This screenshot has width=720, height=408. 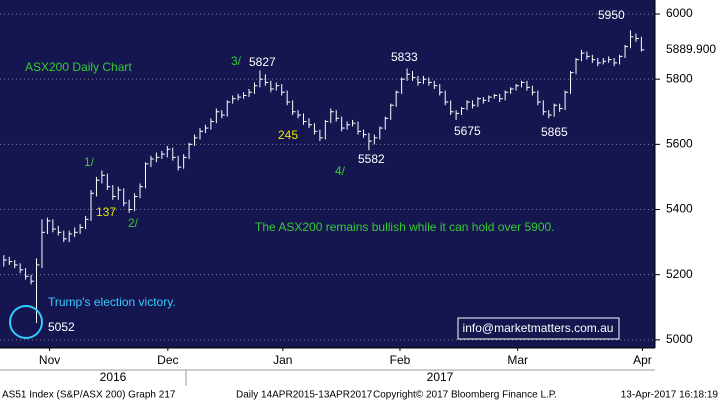 I want to click on last-price-box, so click(x=689, y=49).